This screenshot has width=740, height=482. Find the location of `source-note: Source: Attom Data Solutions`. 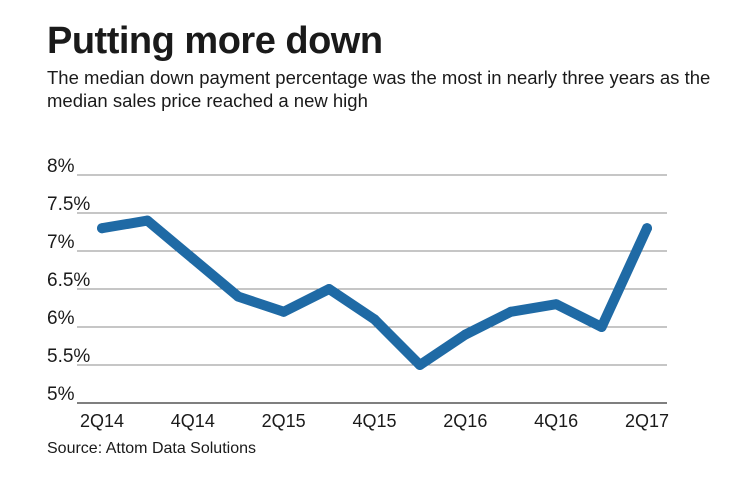

source-note: Source: Attom Data Solutions is located at coordinates (151, 448).